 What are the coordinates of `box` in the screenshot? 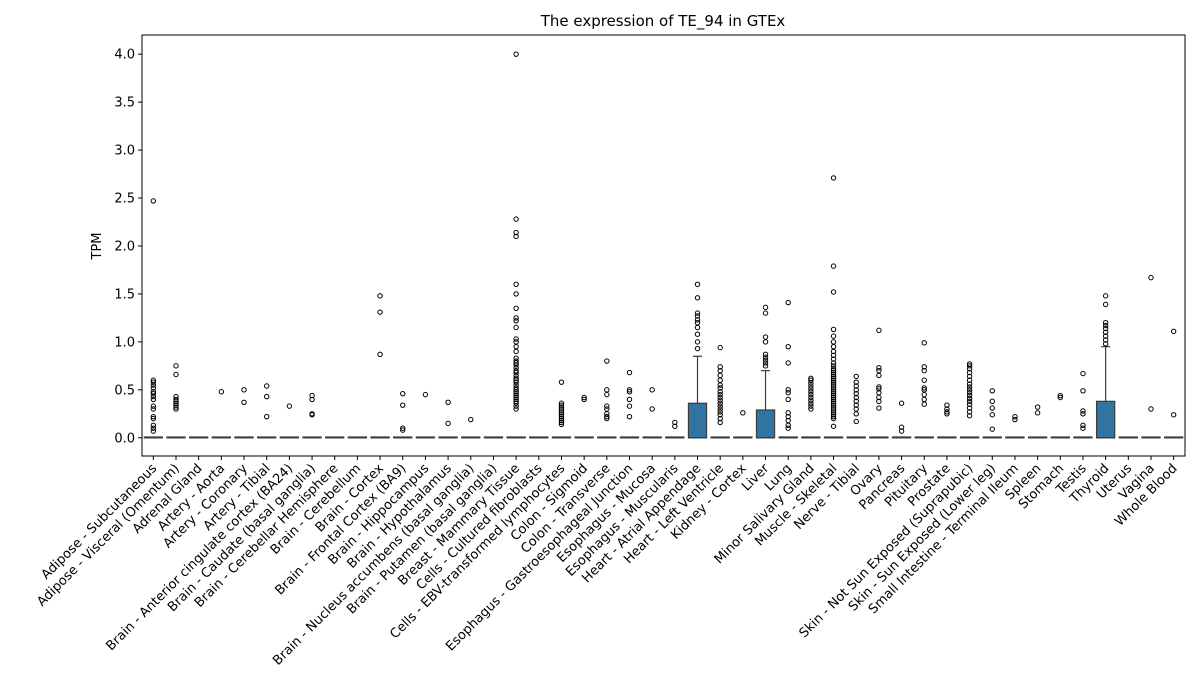 It's located at (697, 420).